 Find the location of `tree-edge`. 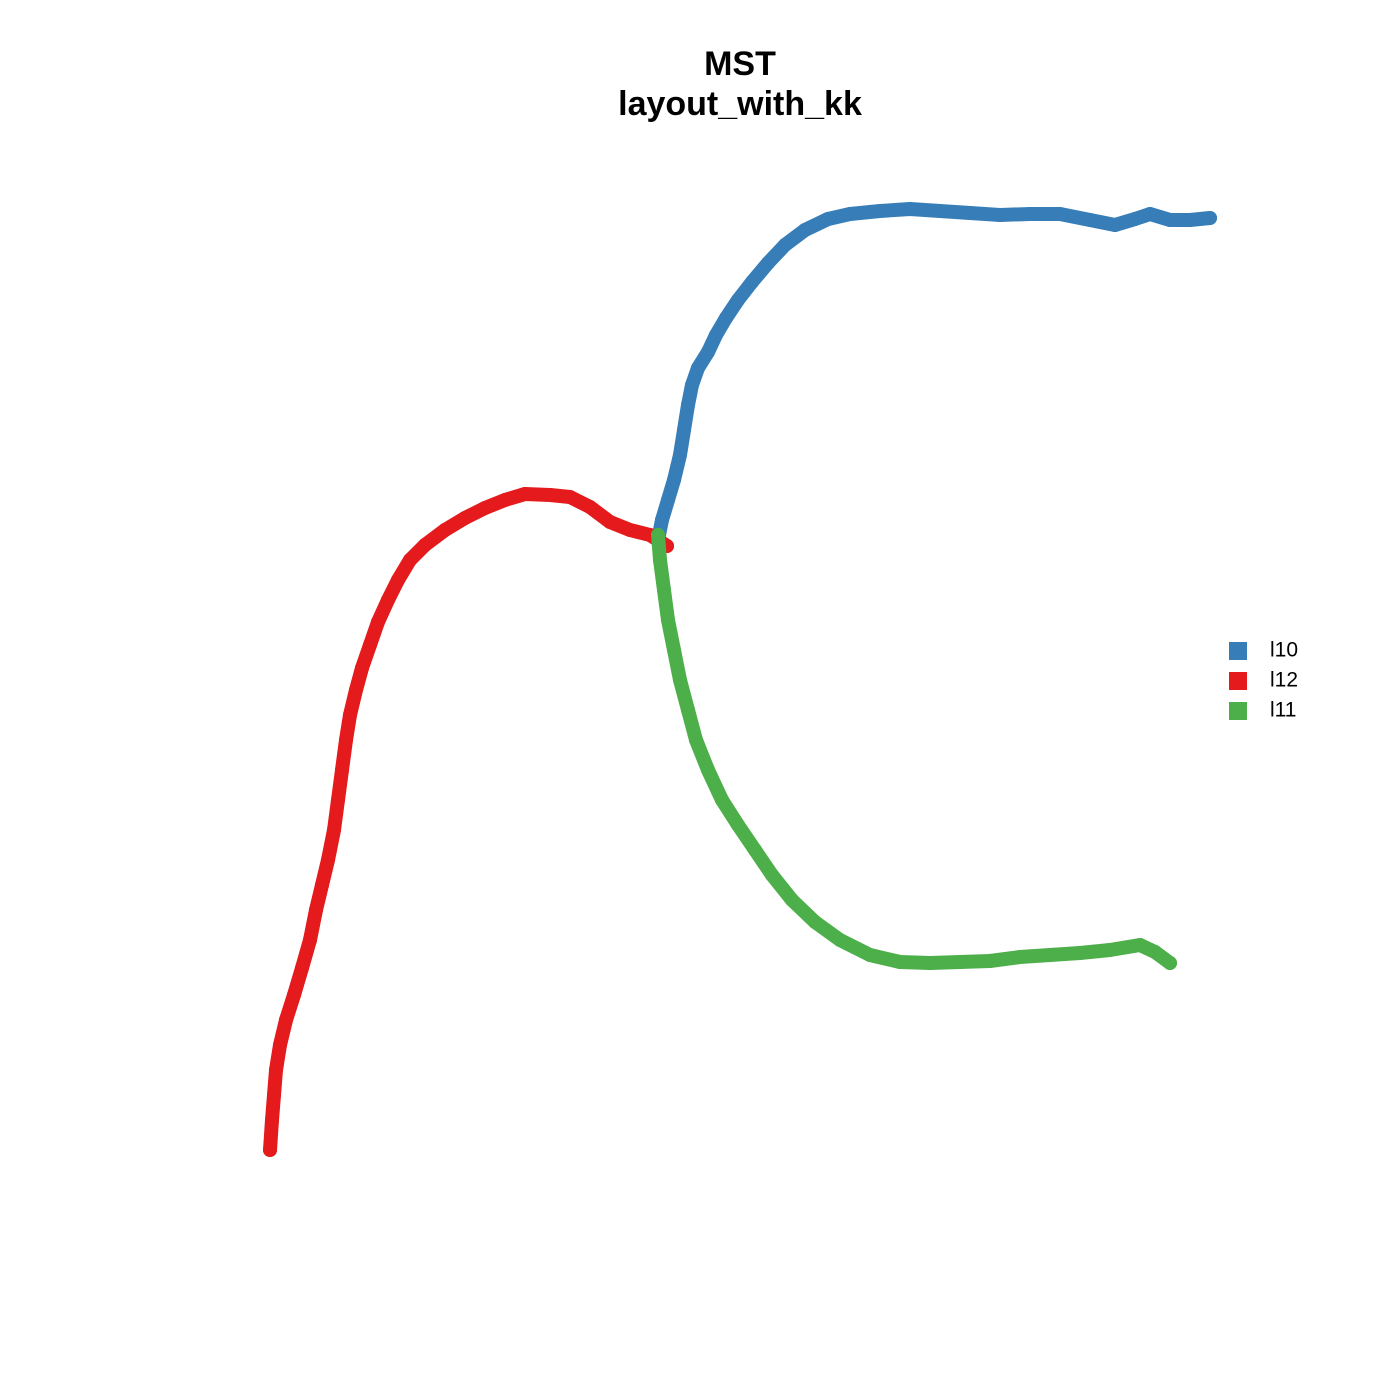

tree-edge is located at coordinates (914, 749).